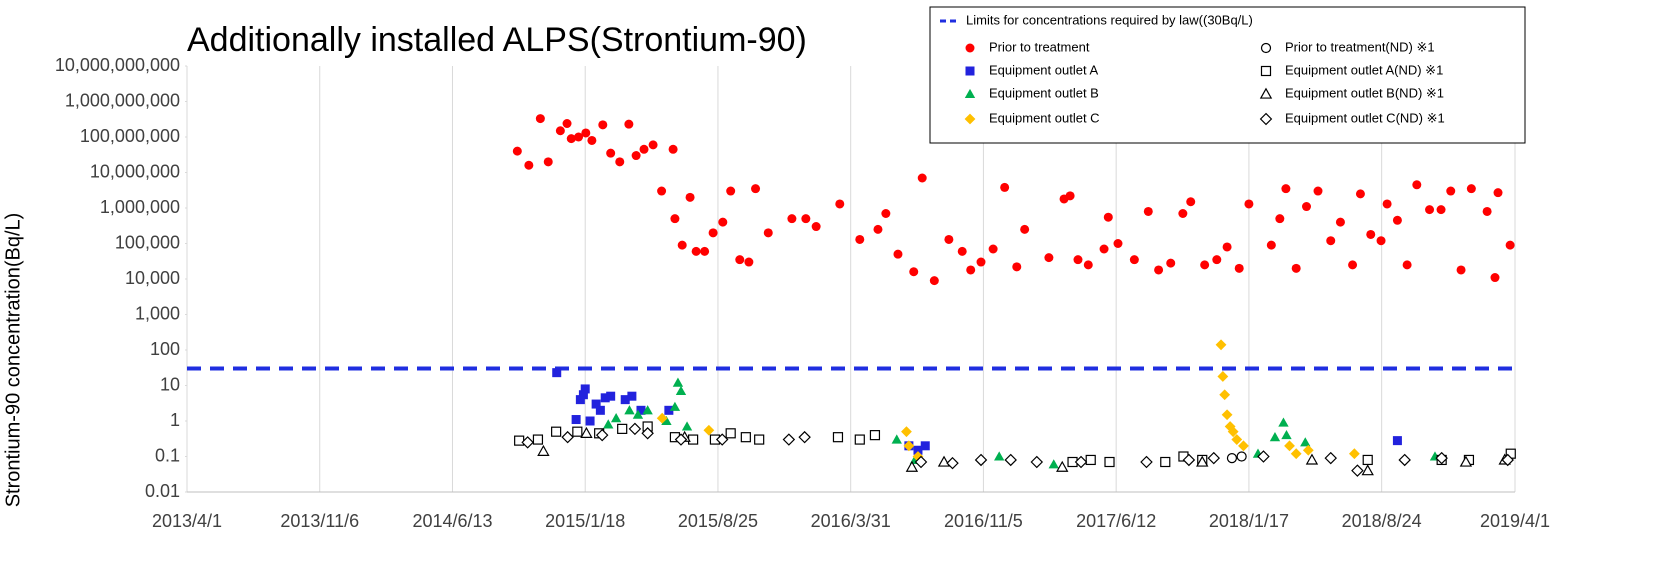  What do you see at coordinates (152, 278) in the screenshot?
I see `y-tick-label: 10,000` at bounding box center [152, 278].